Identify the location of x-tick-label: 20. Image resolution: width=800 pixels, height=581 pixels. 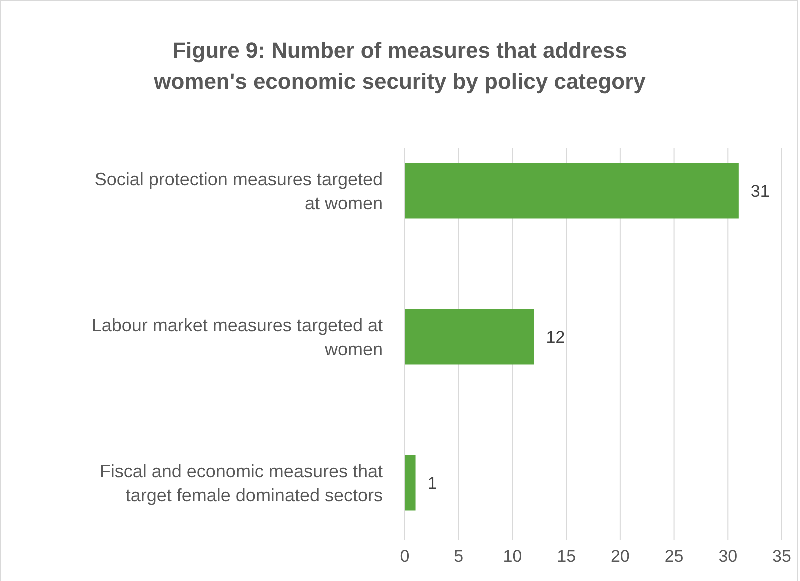
(620, 556).